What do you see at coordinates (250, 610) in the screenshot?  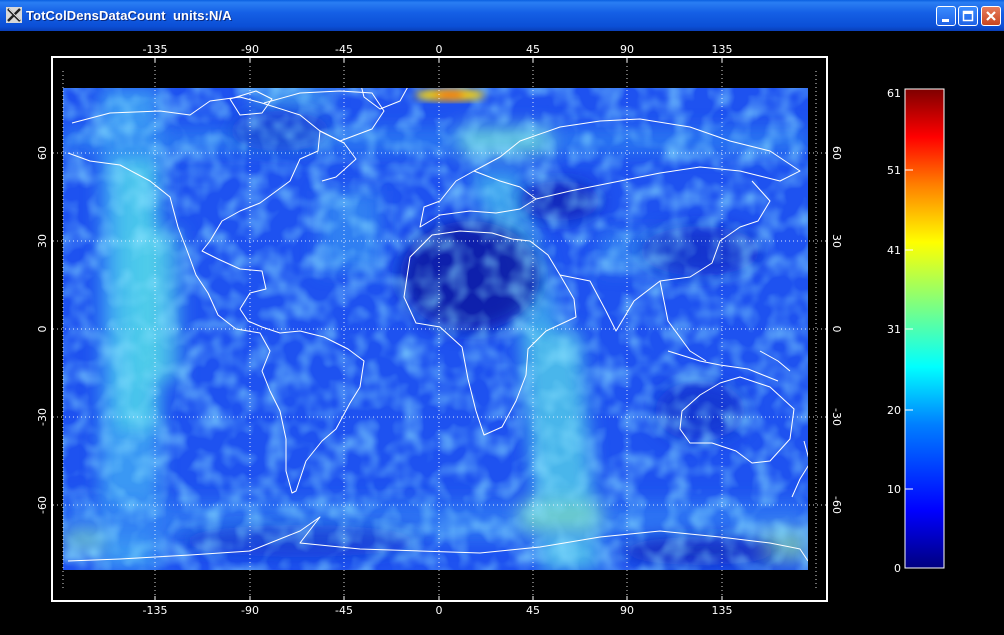 I see `bottom-lon-label: -90` at bounding box center [250, 610].